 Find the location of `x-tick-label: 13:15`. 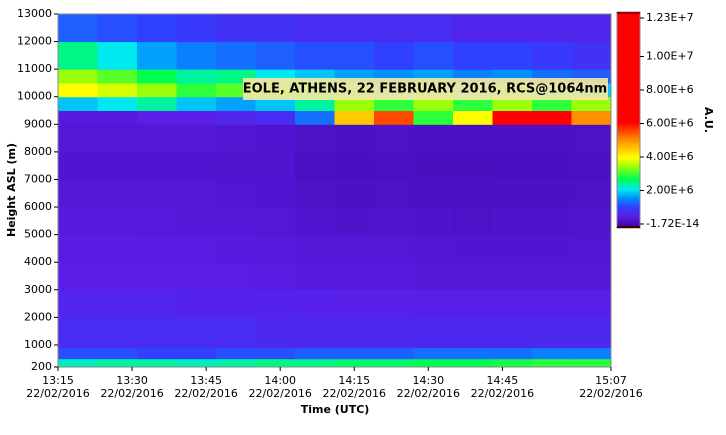

x-tick-label: 13:15 is located at coordinates (58, 380).